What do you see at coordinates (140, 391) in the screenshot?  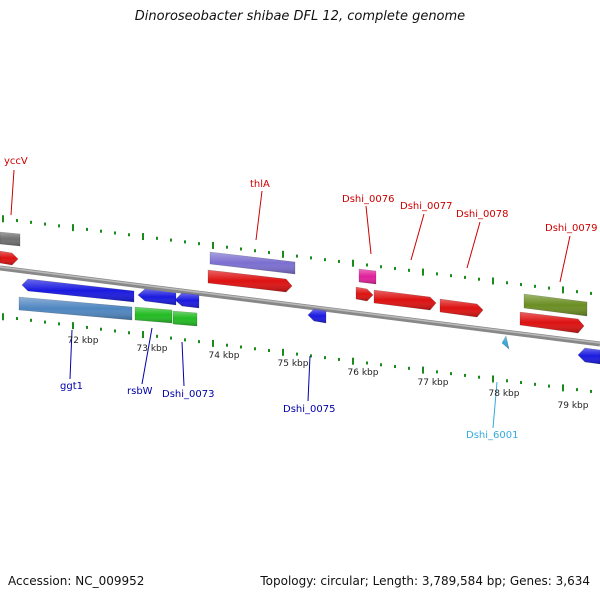 I see `gene-label-rsbw: rsbW` at bounding box center [140, 391].